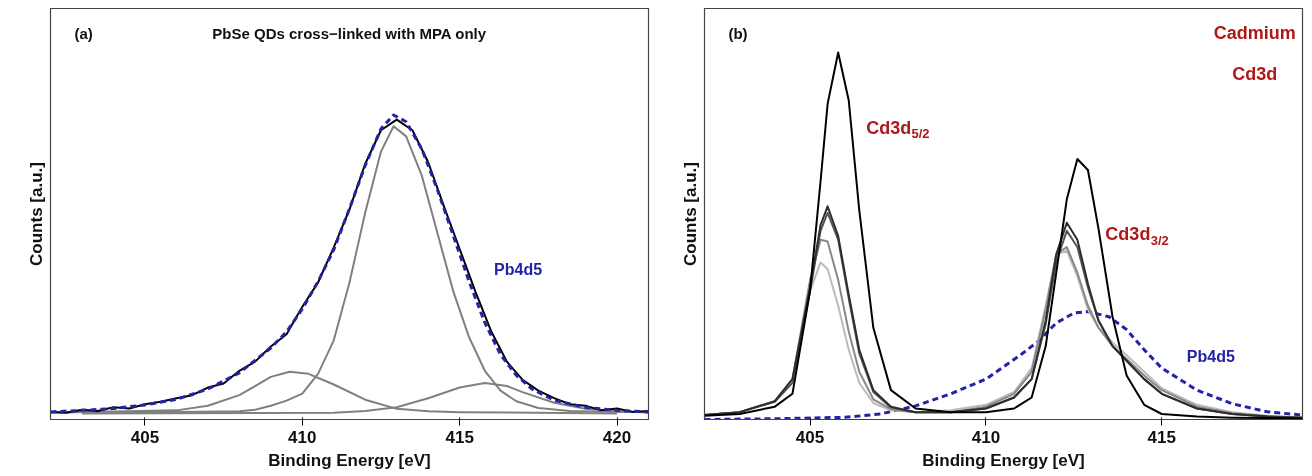 This screenshot has height=476, width=1312. I want to click on annotation: Cd3d, so click(1255, 74).